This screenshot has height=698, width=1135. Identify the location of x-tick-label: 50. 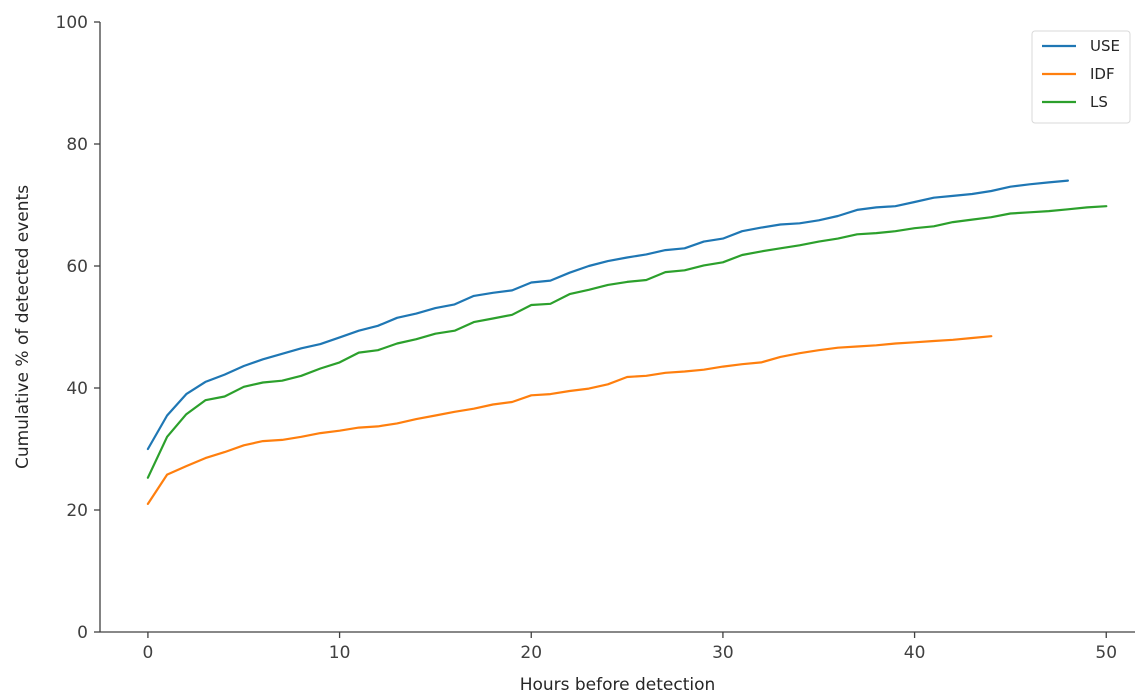
(1106, 653).